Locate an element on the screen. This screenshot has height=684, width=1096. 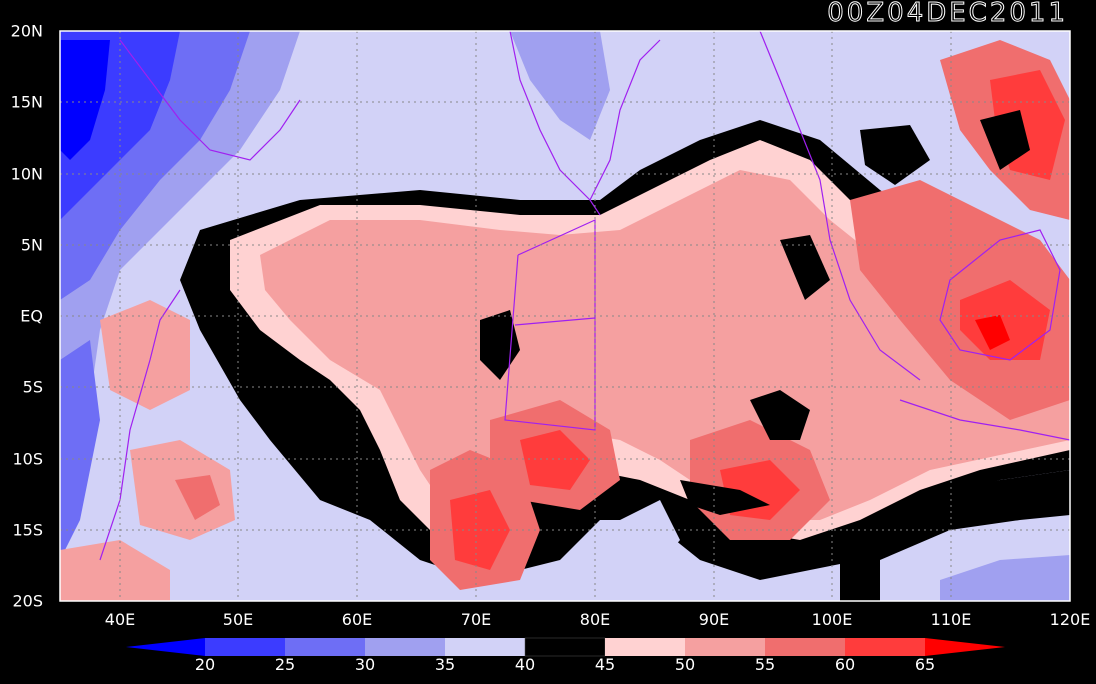
colorbar-tick-label: 35 is located at coordinates (445, 664).